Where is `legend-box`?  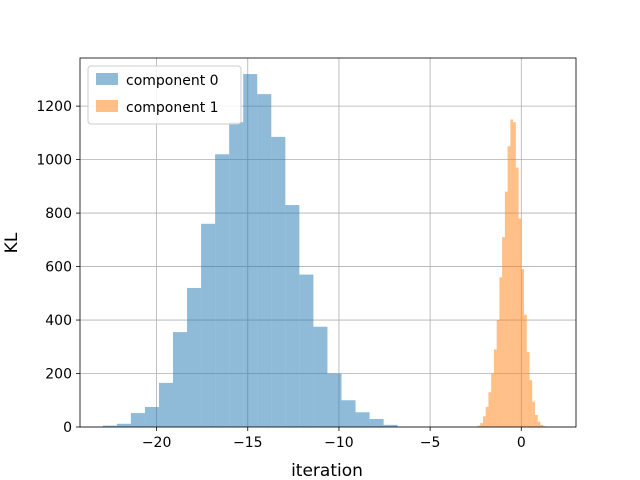 legend-box is located at coordinates (164, 95).